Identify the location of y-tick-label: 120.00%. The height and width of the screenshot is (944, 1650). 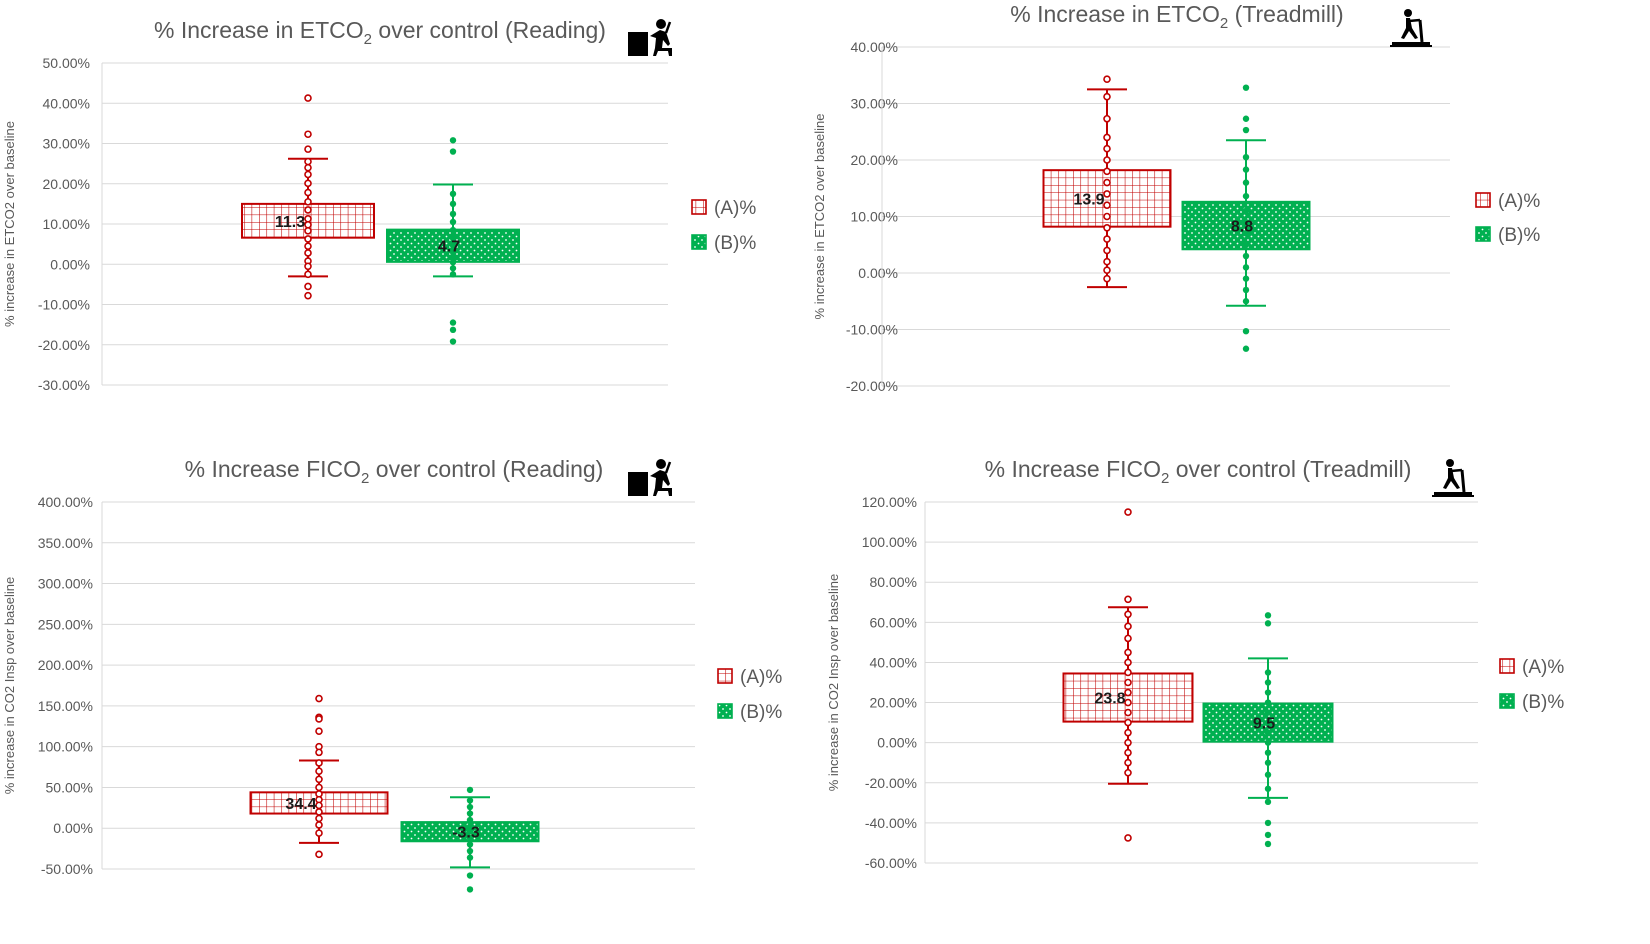
(889, 502).